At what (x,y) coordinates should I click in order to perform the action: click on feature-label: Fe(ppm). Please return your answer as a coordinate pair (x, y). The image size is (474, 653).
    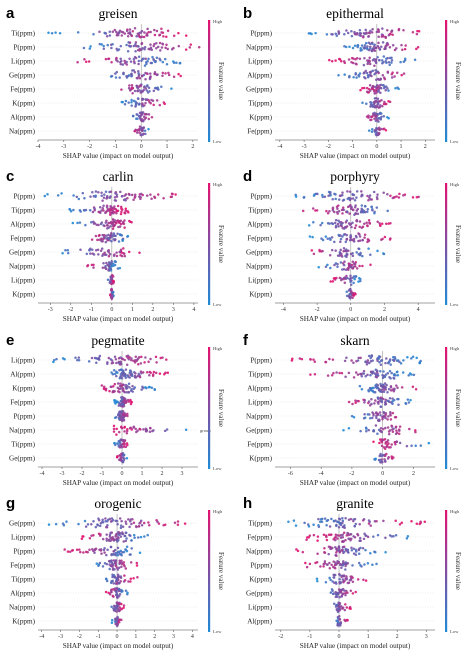
    Looking at the image, I should click on (22, 238).